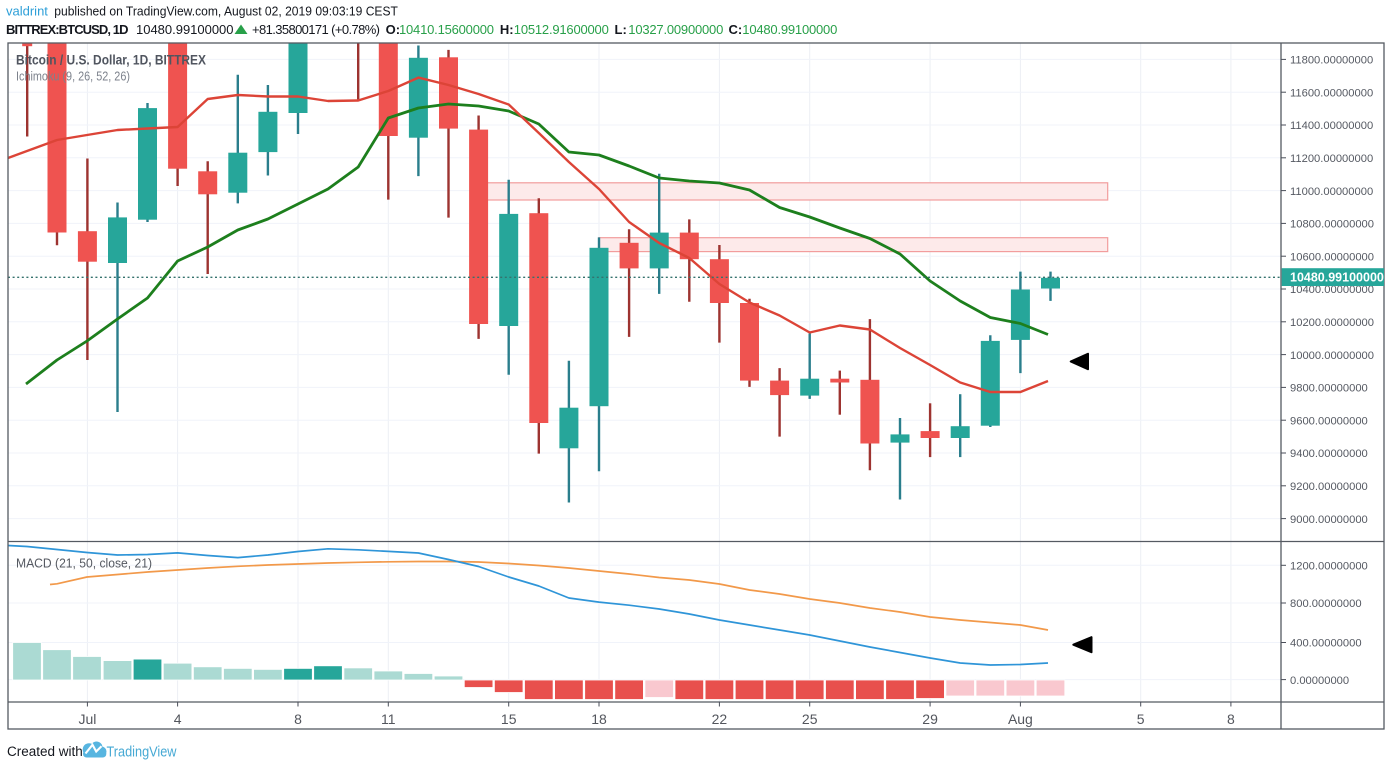 This screenshot has height=773, width=1391. Describe the element at coordinates (561, 29) in the screenshot. I see `svg-text: 10512.91600000` at that location.